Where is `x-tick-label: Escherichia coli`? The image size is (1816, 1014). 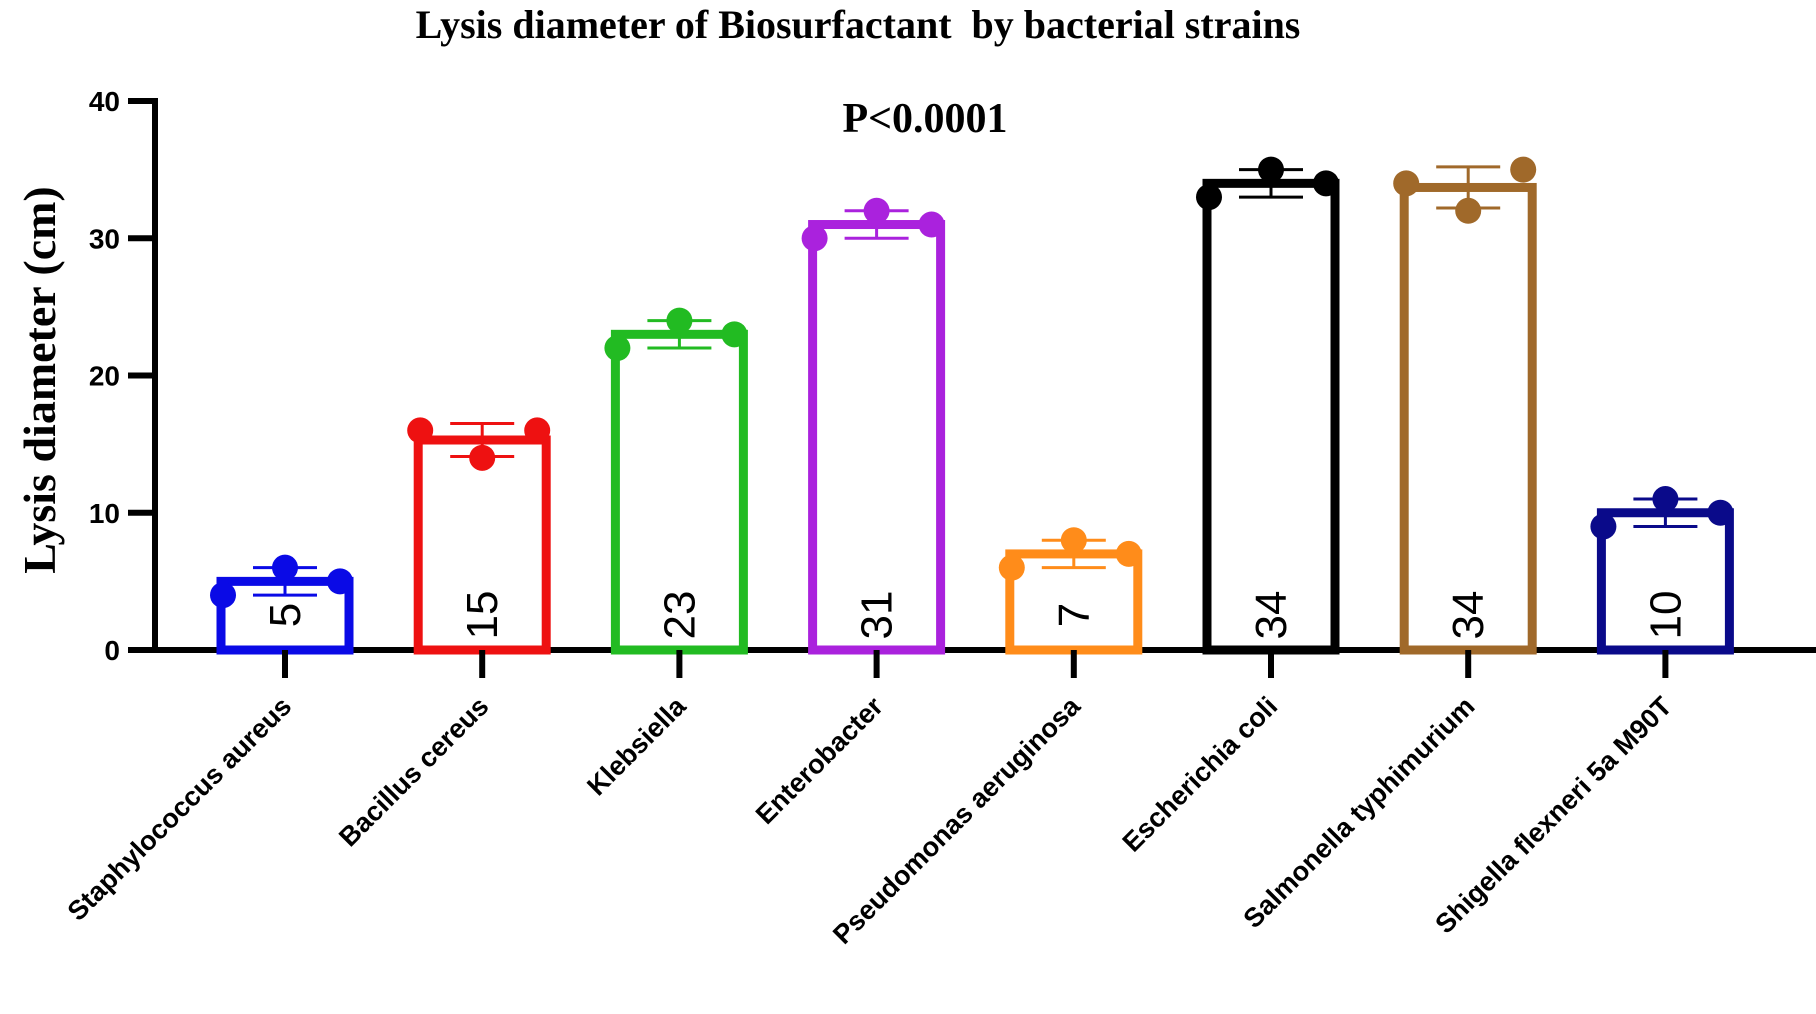
x-tick-label: Escherichia coli is located at coordinates (1200, 774).